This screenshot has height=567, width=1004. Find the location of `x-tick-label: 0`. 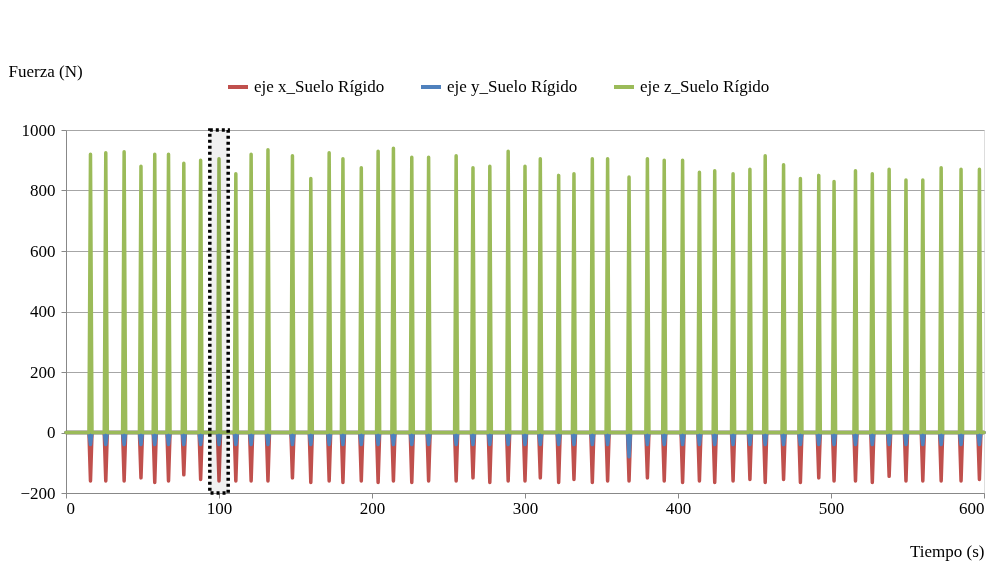

x-tick-label: 0 is located at coordinates (70, 508).